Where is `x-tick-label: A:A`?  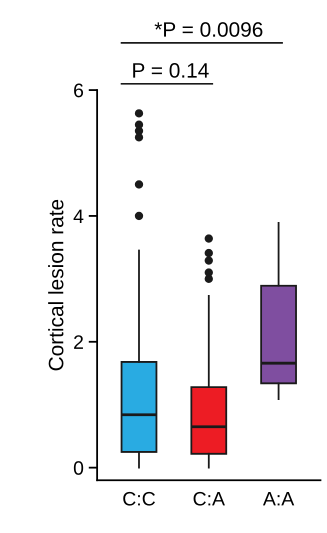 x-tick-label: A:A is located at coordinates (278, 499).